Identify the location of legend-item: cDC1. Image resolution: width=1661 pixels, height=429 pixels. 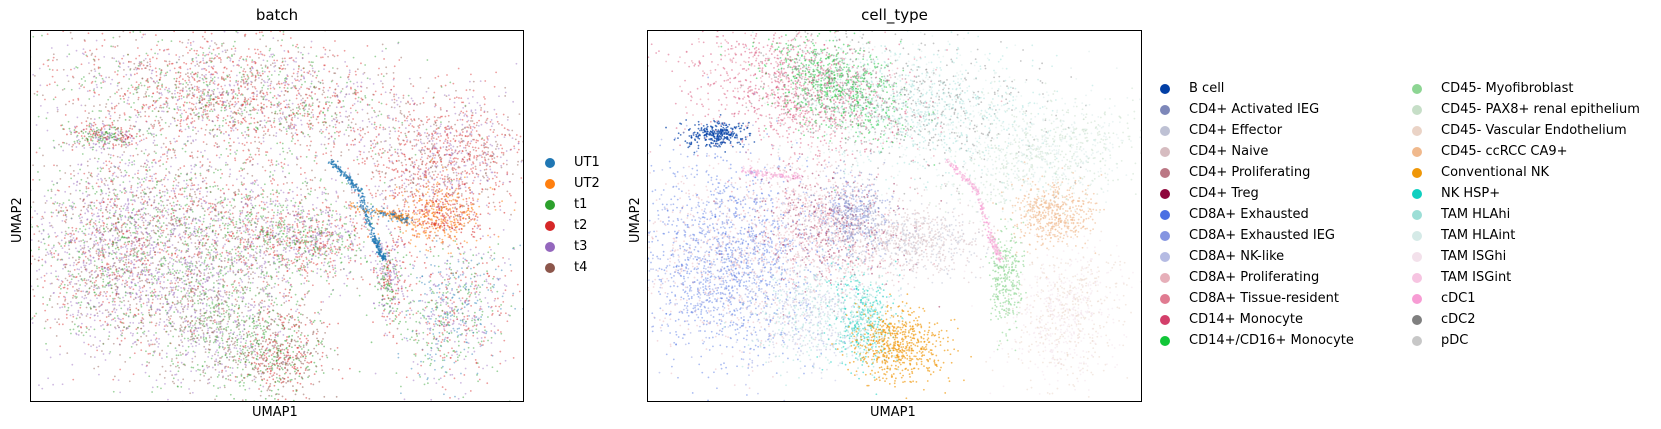
(1526, 298).